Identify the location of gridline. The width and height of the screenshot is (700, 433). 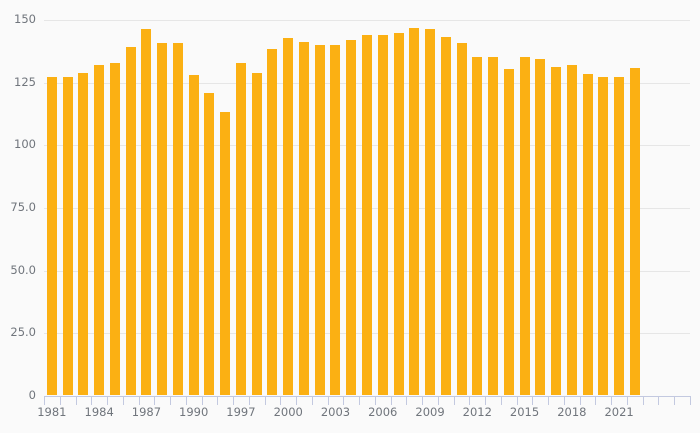
(367, 20).